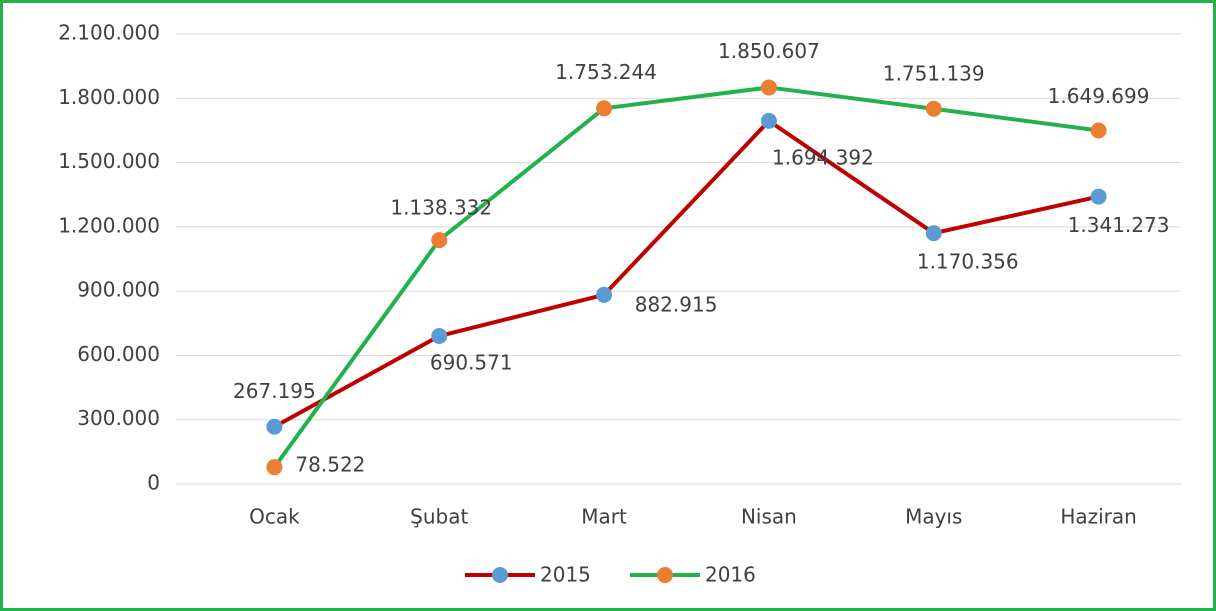  What do you see at coordinates (769, 517) in the screenshot?
I see `x-tick-label: Nisan` at bounding box center [769, 517].